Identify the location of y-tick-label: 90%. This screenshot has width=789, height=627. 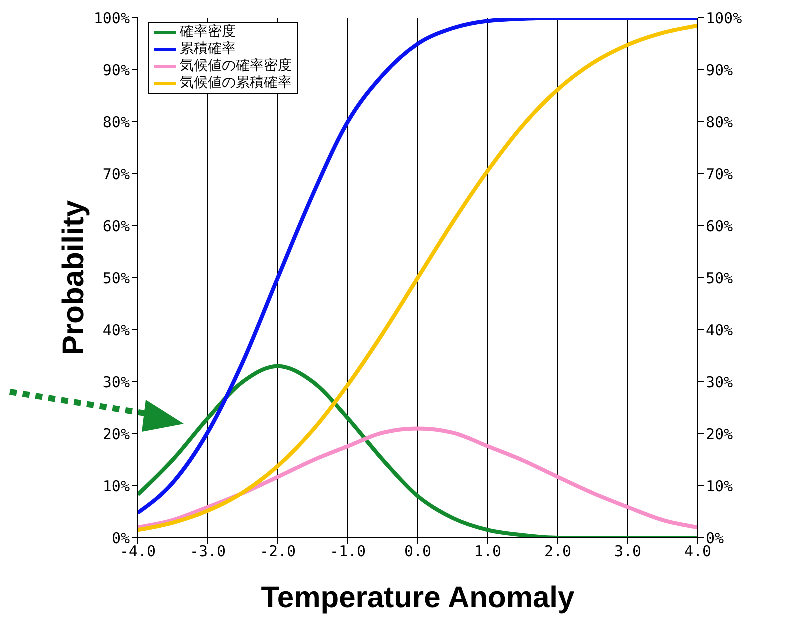
(116, 70).